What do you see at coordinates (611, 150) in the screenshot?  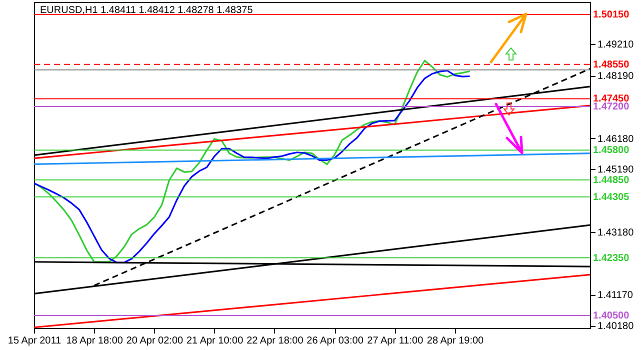 I see `ref-line-label: 1.45800` at bounding box center [611, 150].